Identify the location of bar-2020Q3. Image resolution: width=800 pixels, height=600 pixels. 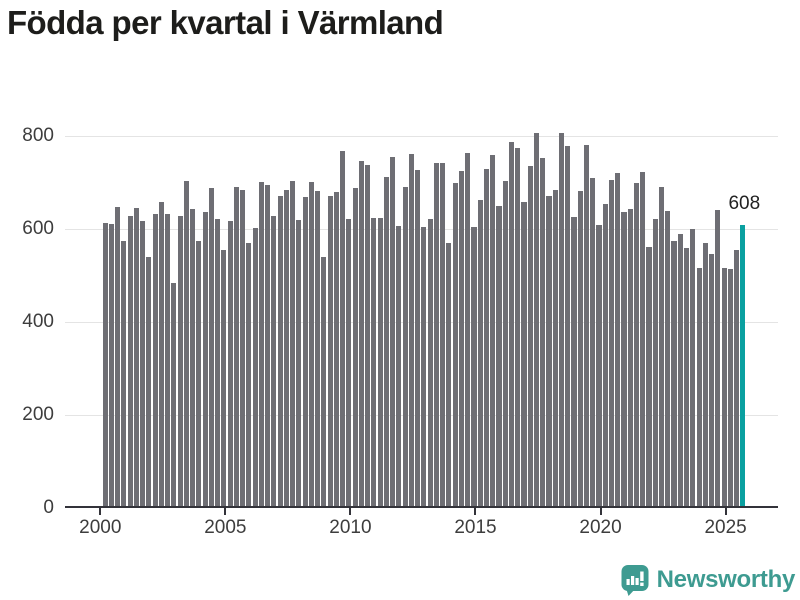
(618, 340).